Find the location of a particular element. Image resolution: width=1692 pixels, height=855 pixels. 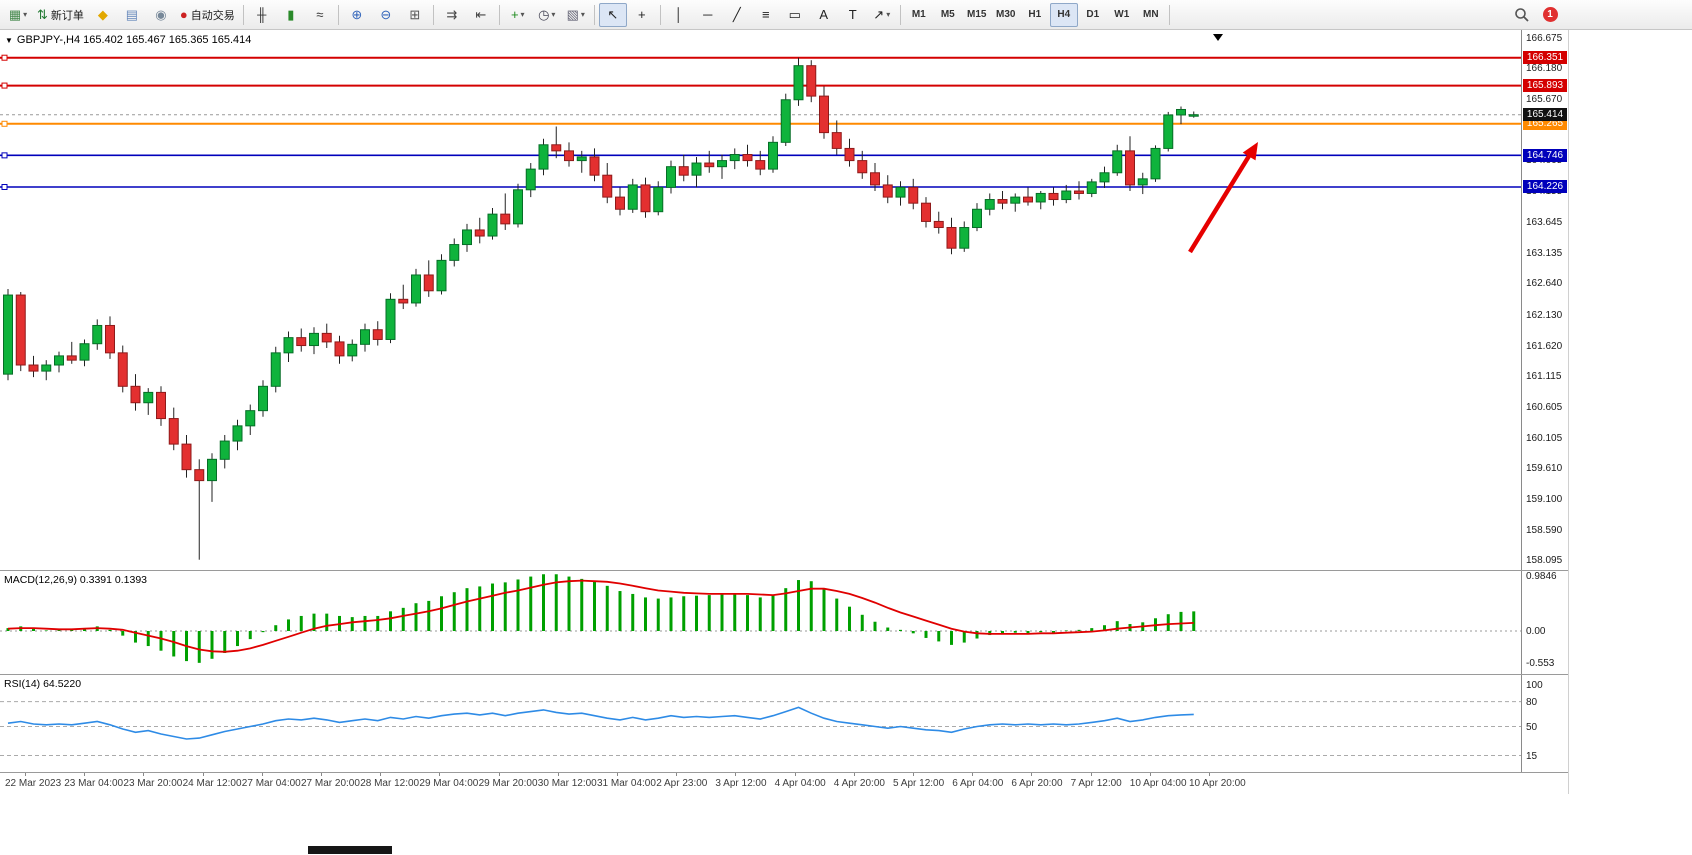

price-tick-label: 160.105 is located at coordinates (1544, 438).